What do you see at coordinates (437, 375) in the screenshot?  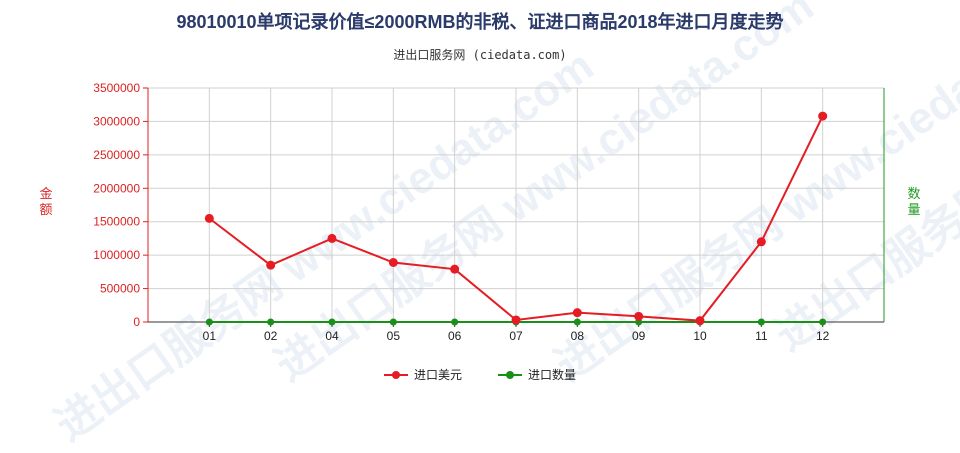 I see `legend-label-amount: 进口美元` at bounding box center [437, 375].